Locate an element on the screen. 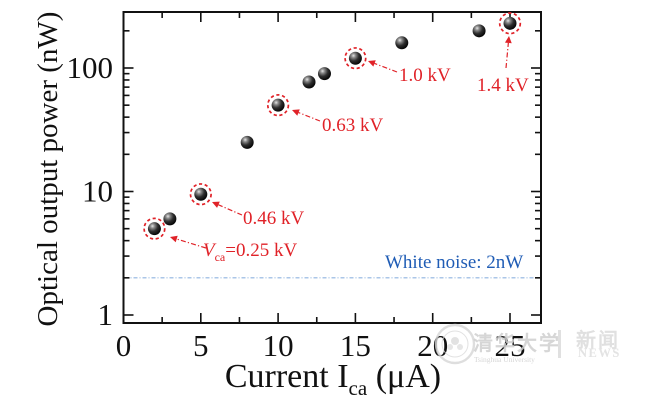  annotation-value: =0.25 kV is located at coordinates (261, 250).